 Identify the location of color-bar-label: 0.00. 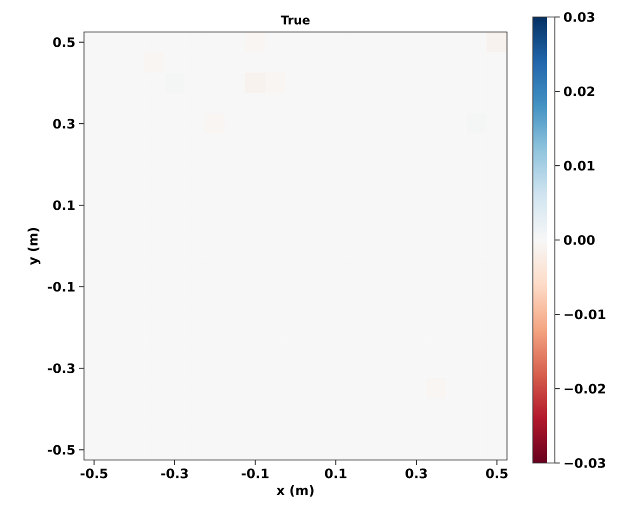
(579, 240).